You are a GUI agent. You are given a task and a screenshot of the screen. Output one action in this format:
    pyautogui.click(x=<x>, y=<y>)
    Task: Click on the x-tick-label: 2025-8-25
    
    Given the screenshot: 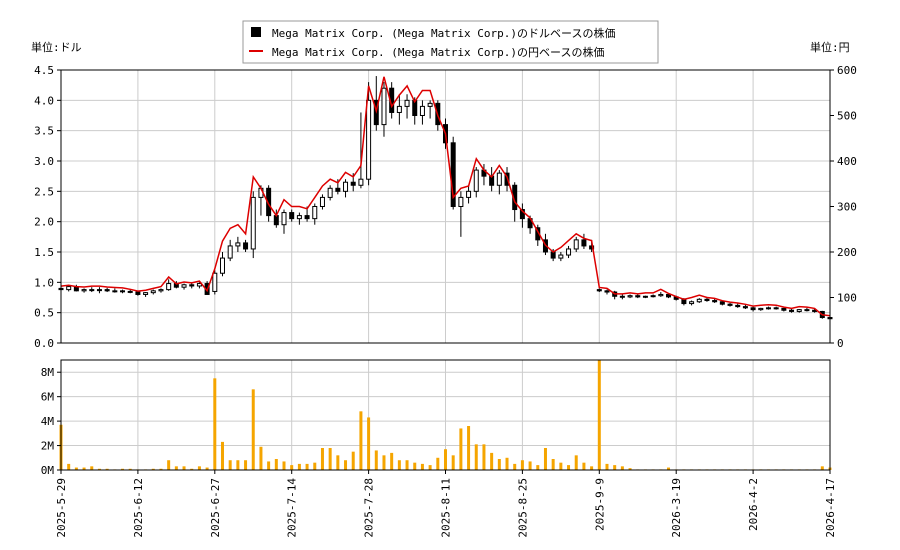 What is the action you would take?
    pyautogui.click(x=522, y=508)
    